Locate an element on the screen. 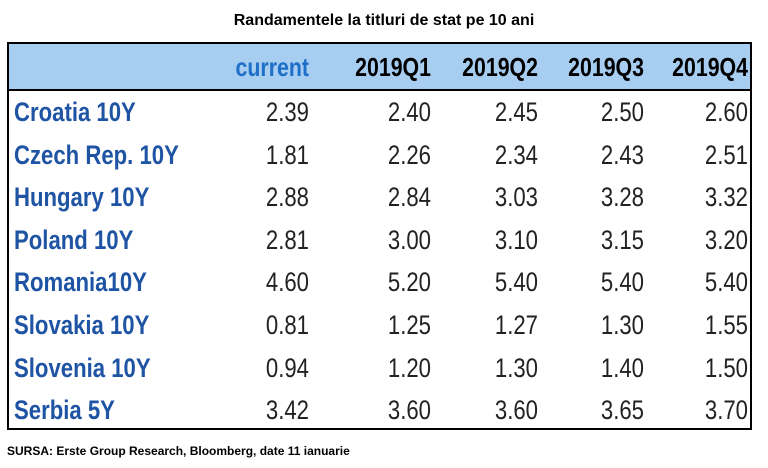 This screenshot has width=768, height=468. value-cell: 2.84 is located at coordinates (409, 197).